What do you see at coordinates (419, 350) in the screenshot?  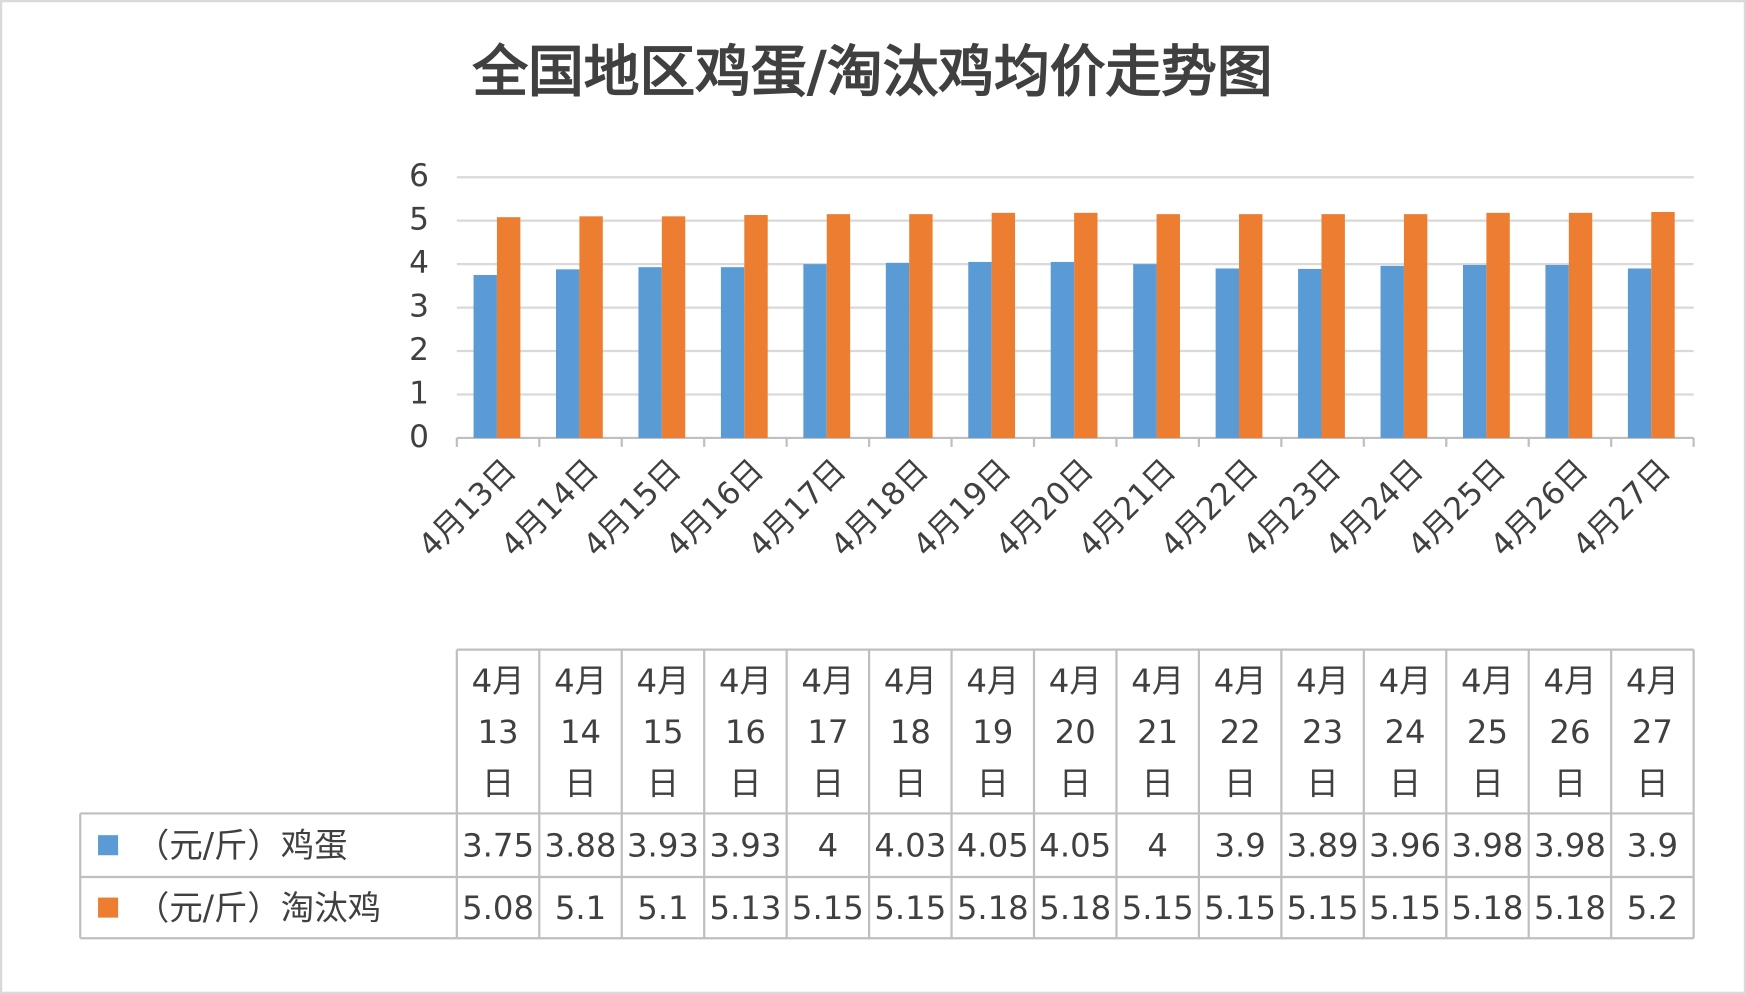 I see `y-tick-label: 2` at bounding box center [419, 350].